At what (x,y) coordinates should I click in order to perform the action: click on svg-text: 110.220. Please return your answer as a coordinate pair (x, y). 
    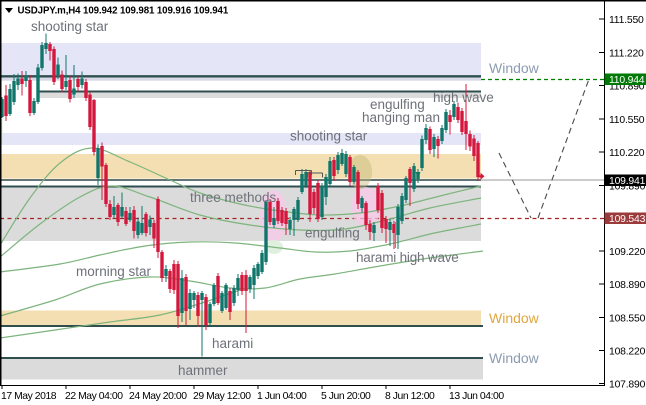
    Looking at the image, I should click on (627, 153).